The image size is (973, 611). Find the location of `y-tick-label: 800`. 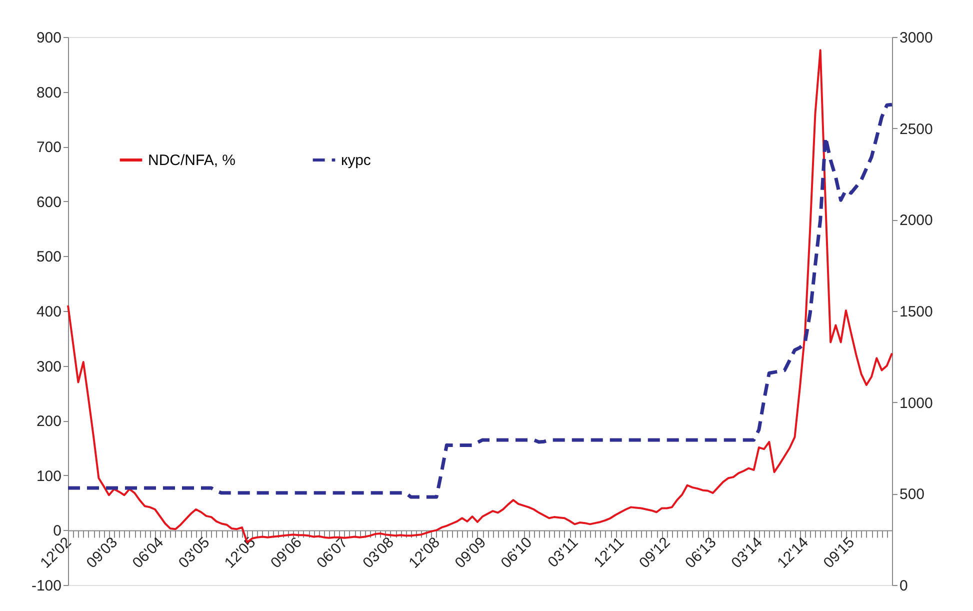

y-tick-label: 800 is located at coordinates (49, 93).